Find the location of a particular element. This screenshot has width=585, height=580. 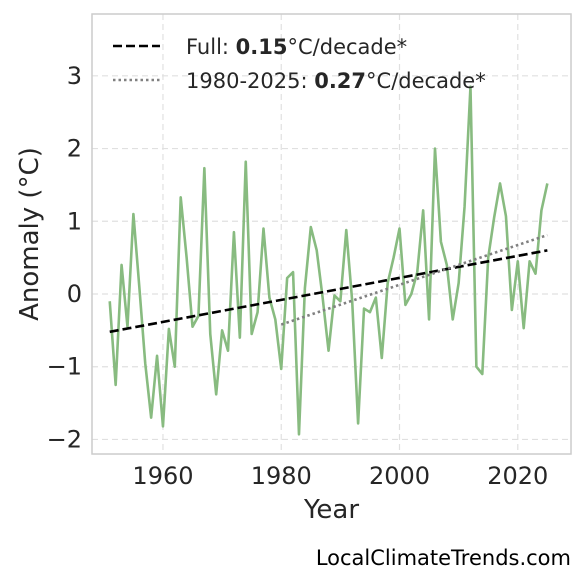

attribution-text: LocalClimateTrends.com is located at coordinates (443, 558).